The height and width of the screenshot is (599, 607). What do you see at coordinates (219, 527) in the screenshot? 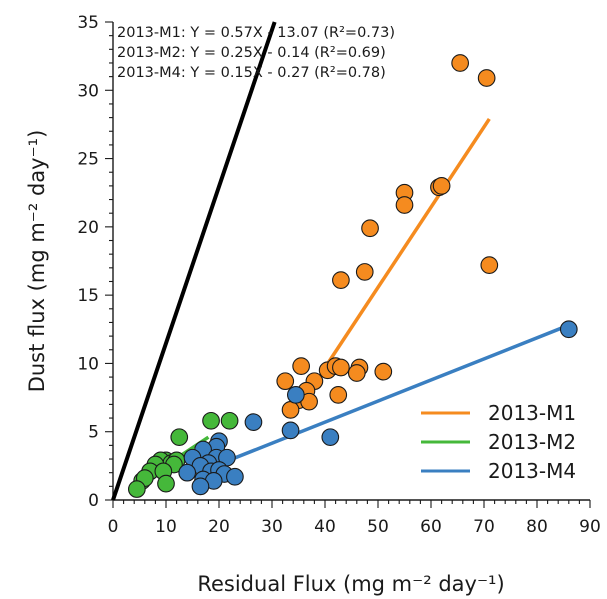
I see `x-tick-label: 20` at bounding box center [219, 527].